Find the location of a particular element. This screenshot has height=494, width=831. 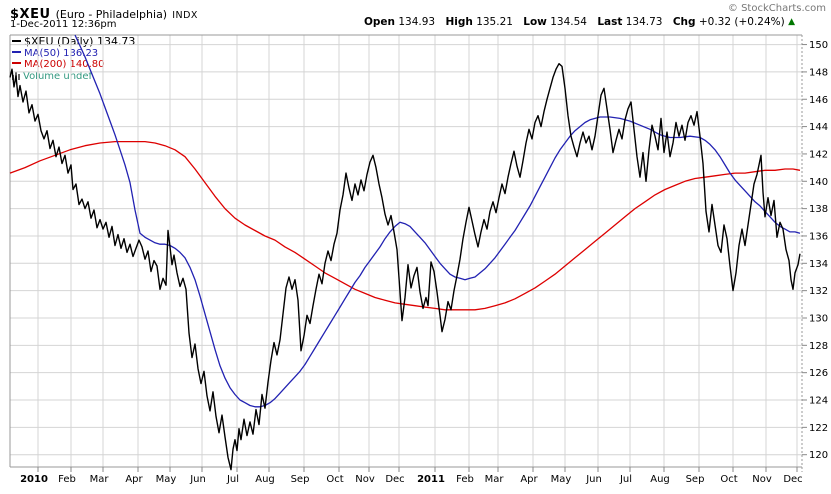

legend-item-label: Volume undef is located at coordinates (58, 76).